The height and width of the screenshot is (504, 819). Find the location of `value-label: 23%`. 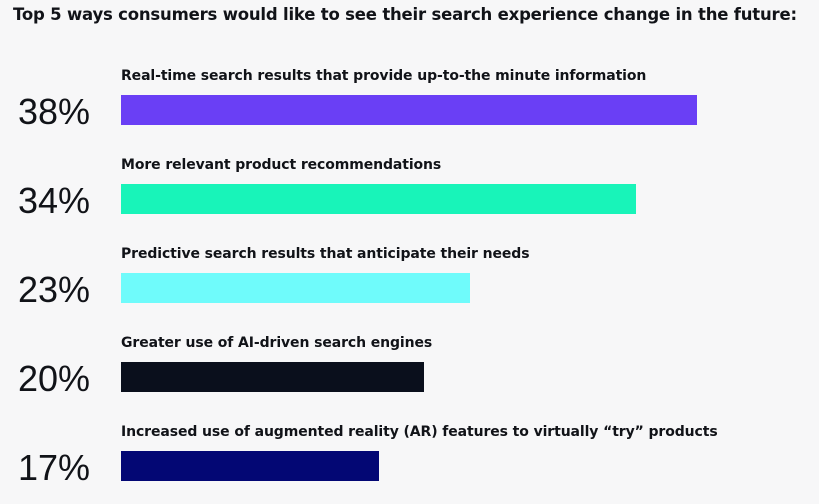

value-label: 23% is located at coordinates (53, 289).